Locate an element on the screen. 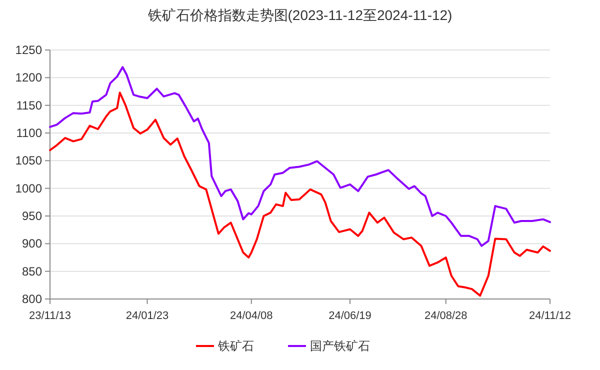 This screenshot has width=600, height=370. x-tick-label: 23/11/13 is located at coordinates (50, 316).